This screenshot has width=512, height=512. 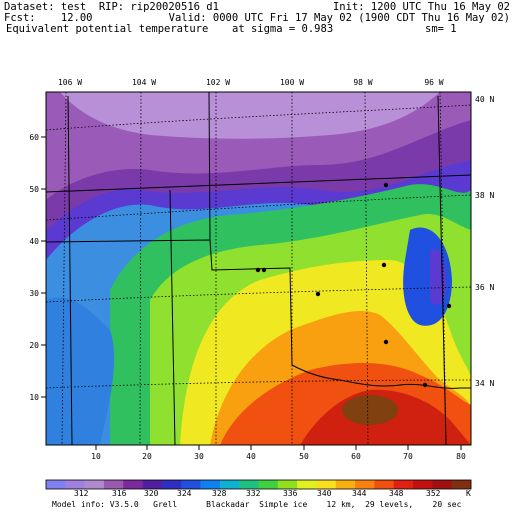 I want to click on longitude-labels: 106 W 104 W 102 W 100 W 98 W 96 W, so click(x=251, y=82).